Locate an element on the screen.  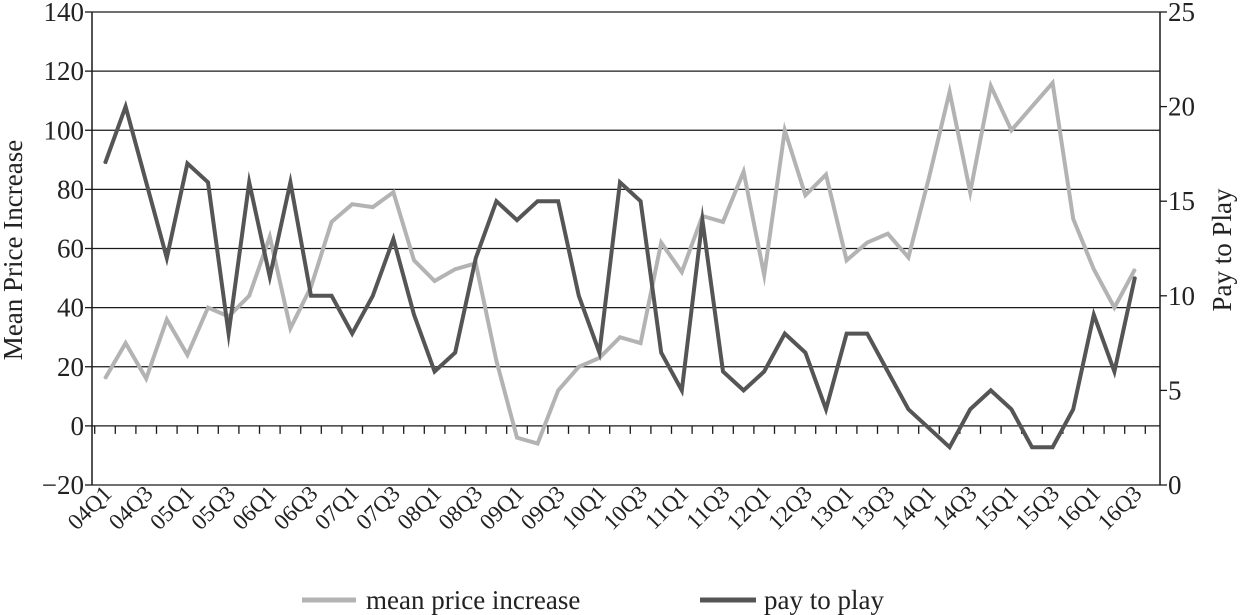
x-tick-label: 05Q1 is located at coordinates (172, 508).